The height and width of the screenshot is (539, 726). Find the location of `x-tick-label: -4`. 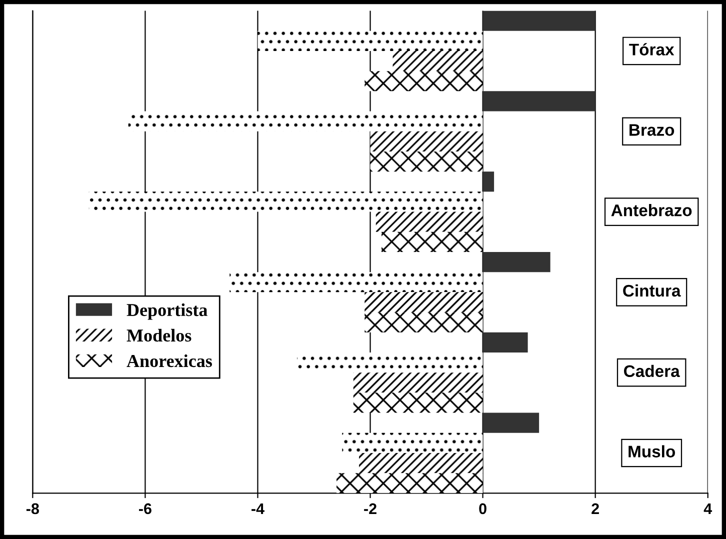

x-tick-label: -4 is located at coordinates (258, 508).